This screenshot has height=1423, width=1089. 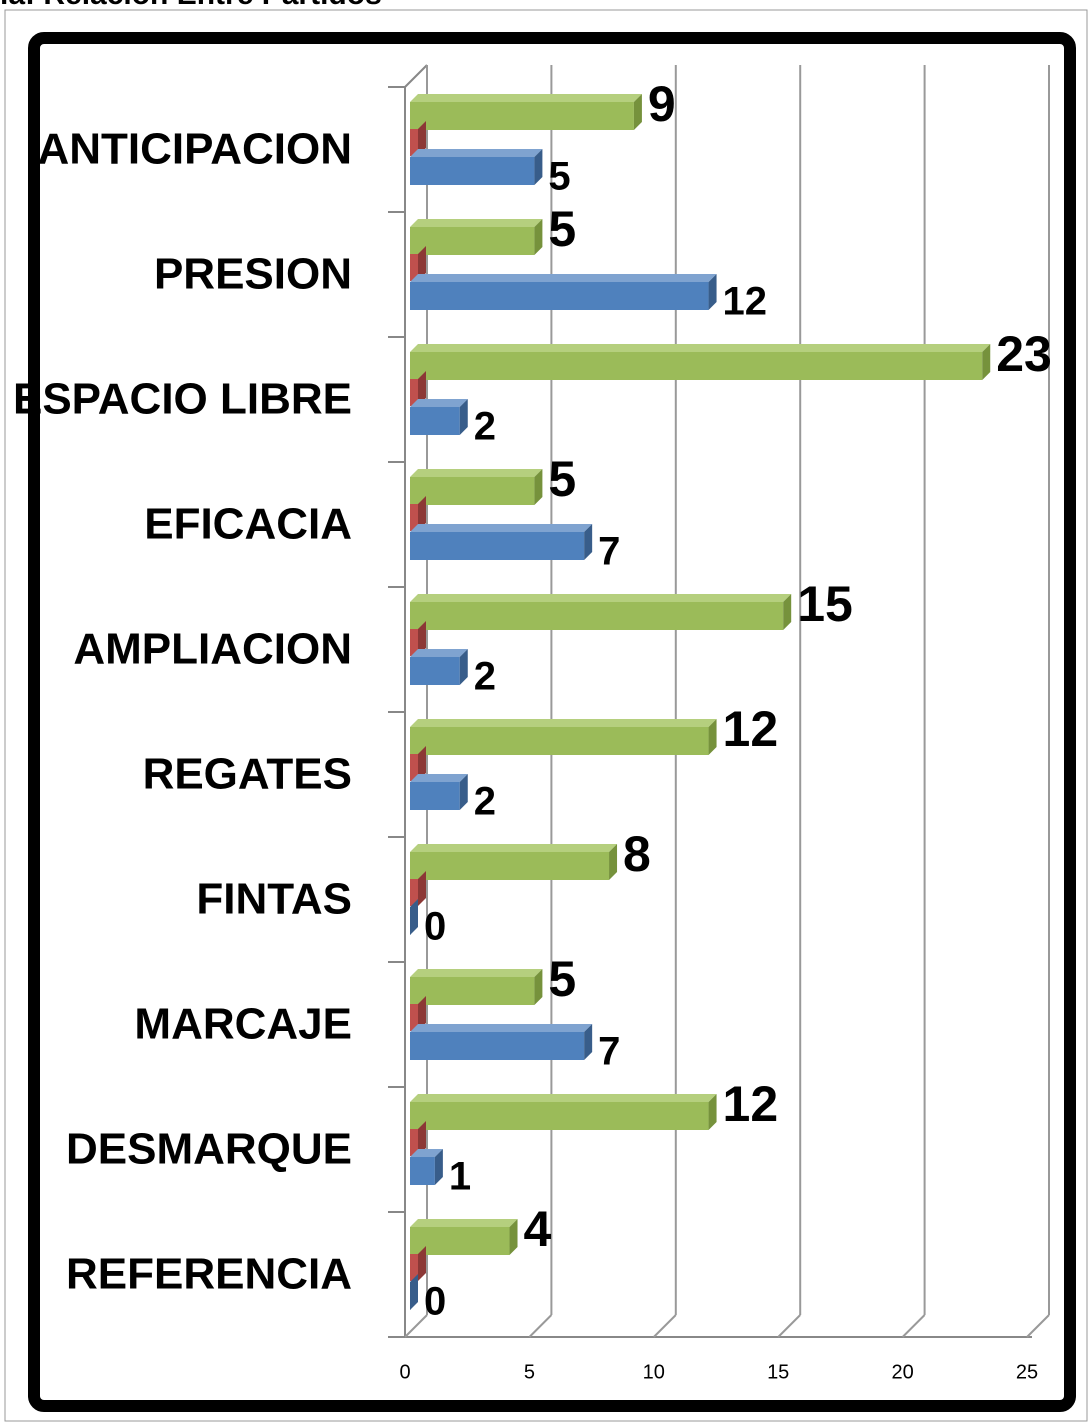 I want to click on y-tick-label: EFICACIA, so click(x=248, y=524).